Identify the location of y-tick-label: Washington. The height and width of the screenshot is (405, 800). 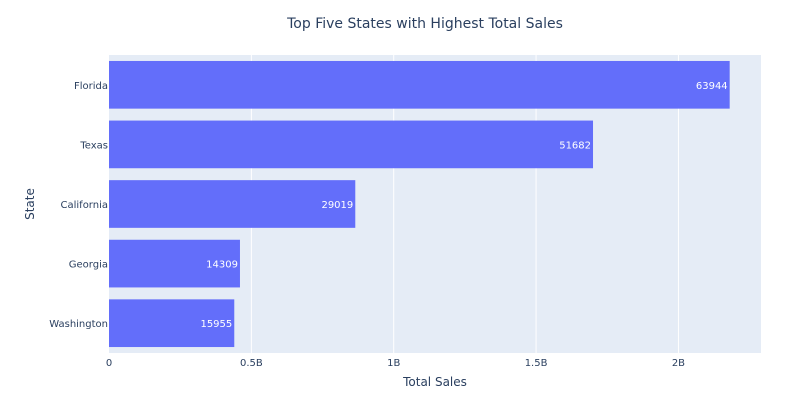
(78, 324).